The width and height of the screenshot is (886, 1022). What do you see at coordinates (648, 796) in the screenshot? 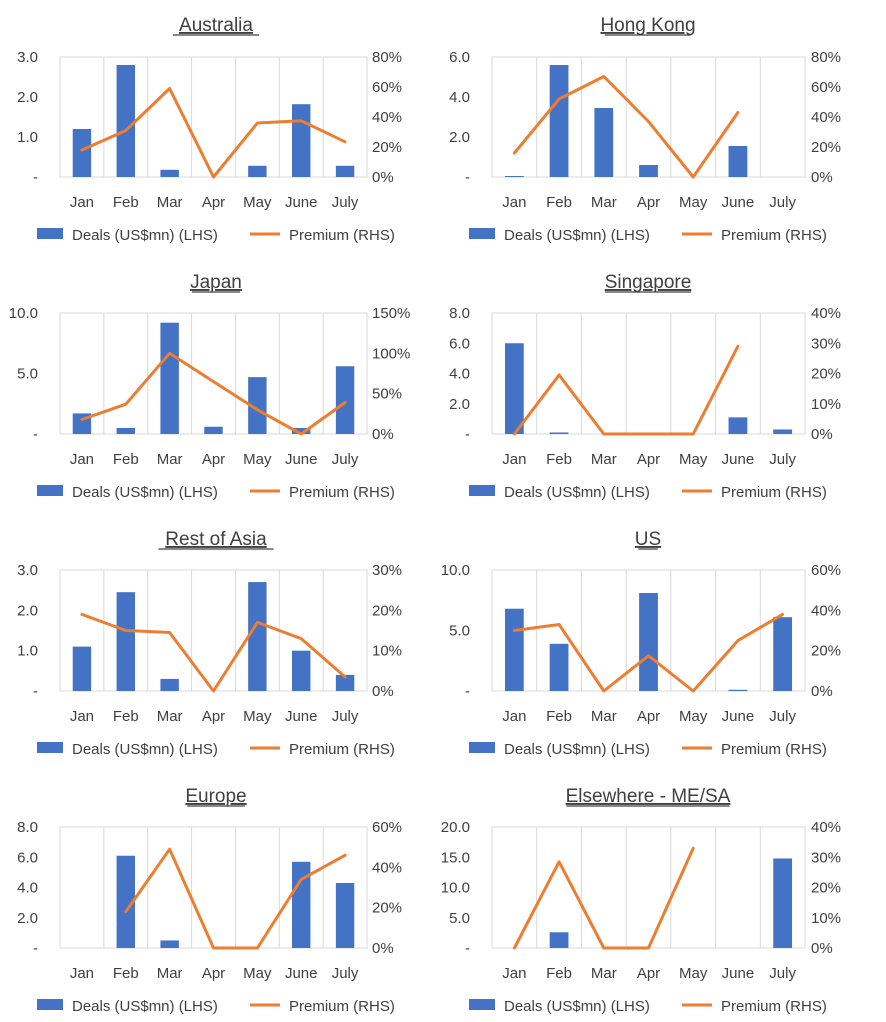
I see `chart-title: Elsewhere - ME/SA` at bounding box center [648, 796].